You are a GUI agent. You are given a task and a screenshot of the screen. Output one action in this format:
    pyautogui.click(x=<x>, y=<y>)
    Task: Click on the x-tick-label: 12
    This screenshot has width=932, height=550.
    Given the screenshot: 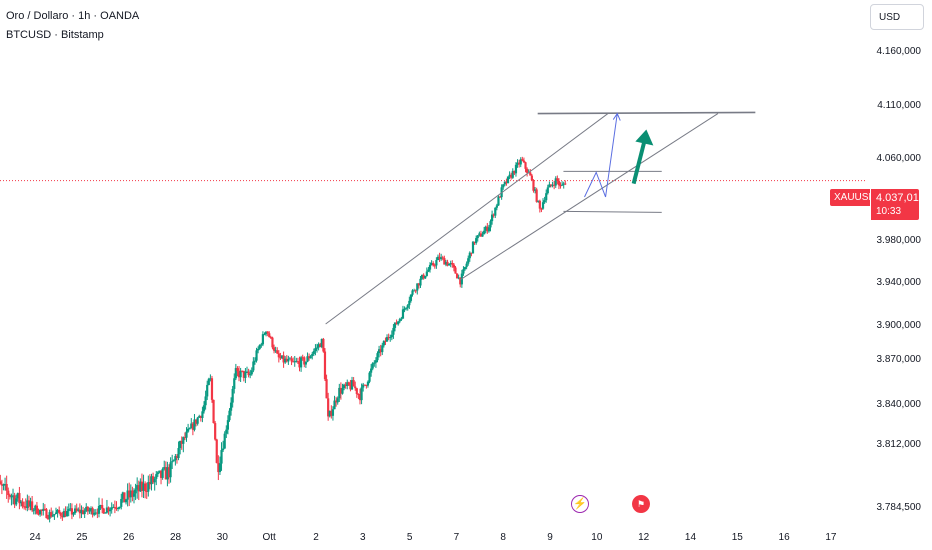 What is the action you would take?
    pyautogui.click(x=644, y=537)
    